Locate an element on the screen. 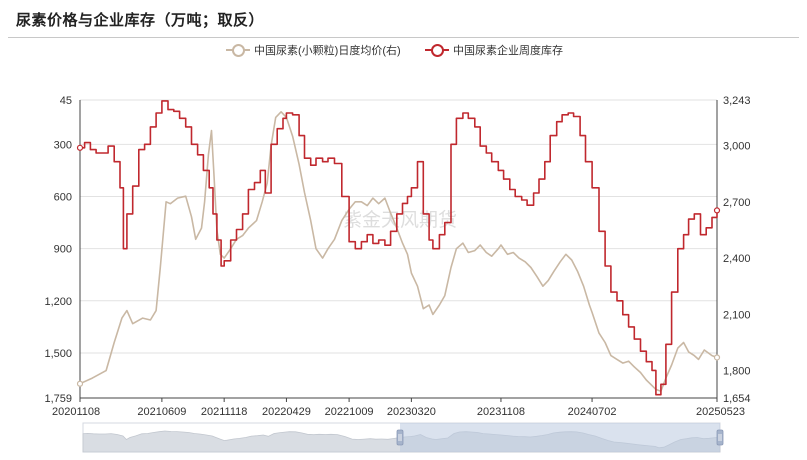  right-axis: 3,243 3,000 2,700 2,400 2,100 1,800 1,654 is located at coordinates (733, 250).